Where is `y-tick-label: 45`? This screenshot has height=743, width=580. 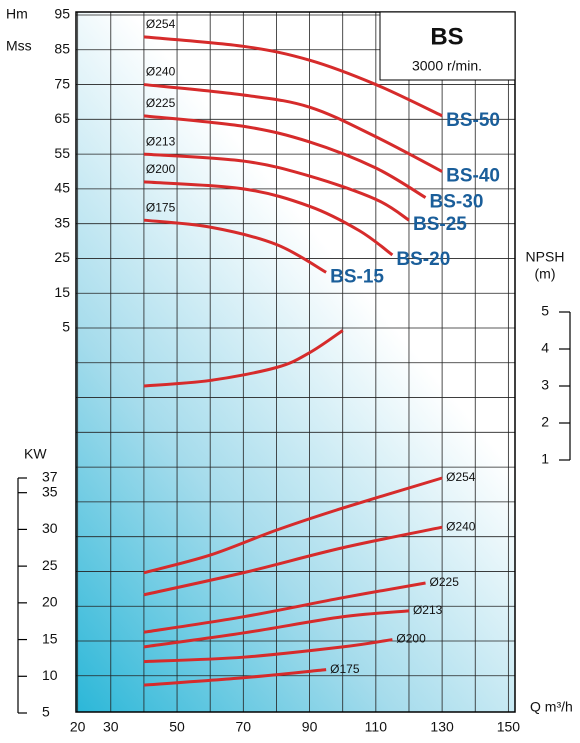 y-tick-label: 45 is located at coordinates (62, 188).